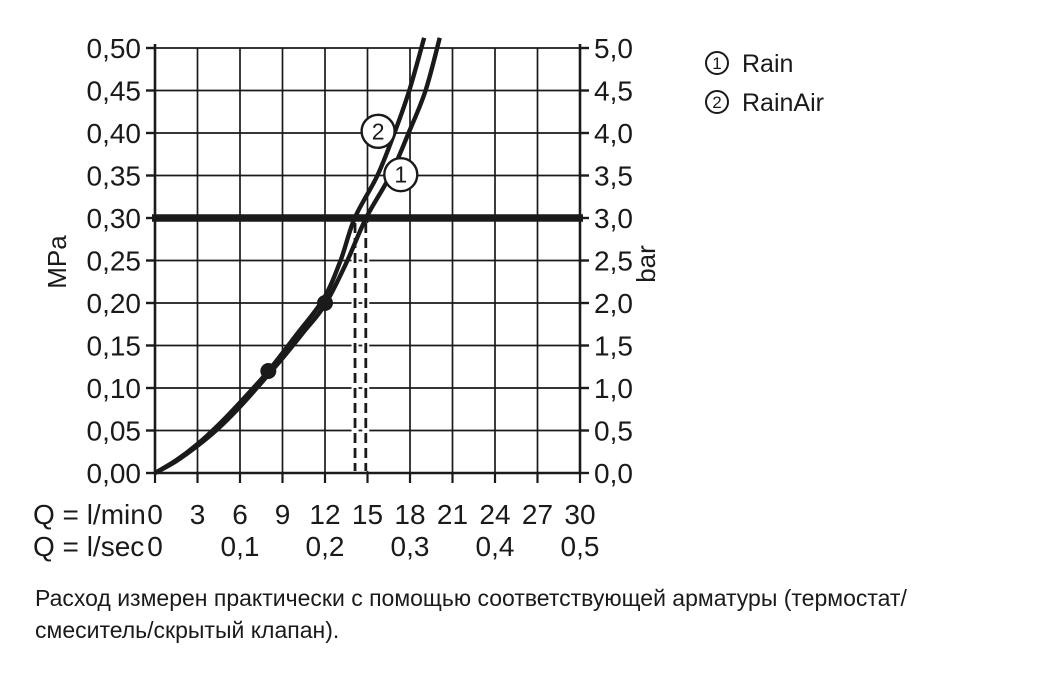 Image resolution: width=1059 pixels, height=675 pixels. I want to click on y-left-tick-label: 0,20, so click(114, 303).